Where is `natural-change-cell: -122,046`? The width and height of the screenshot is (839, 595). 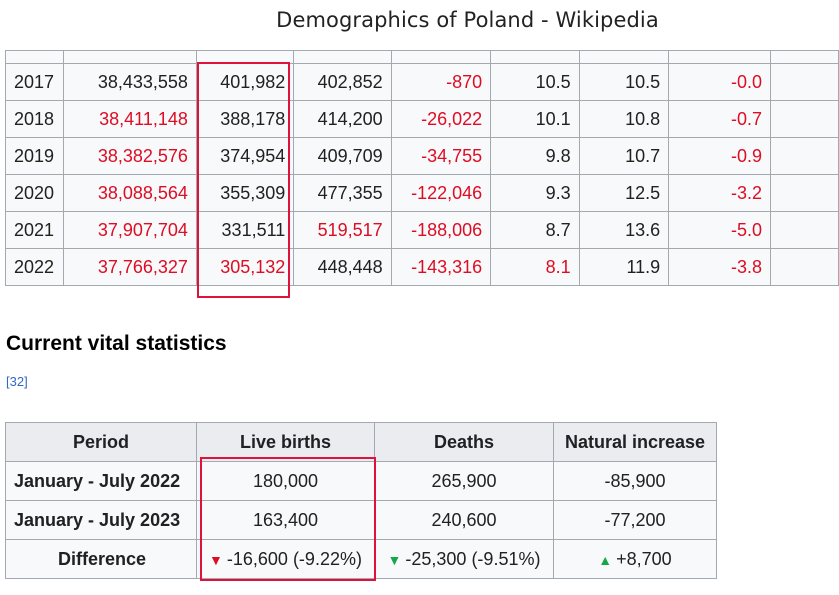
natural-change-cell: -122,046 is located at coordinates (441, 193).